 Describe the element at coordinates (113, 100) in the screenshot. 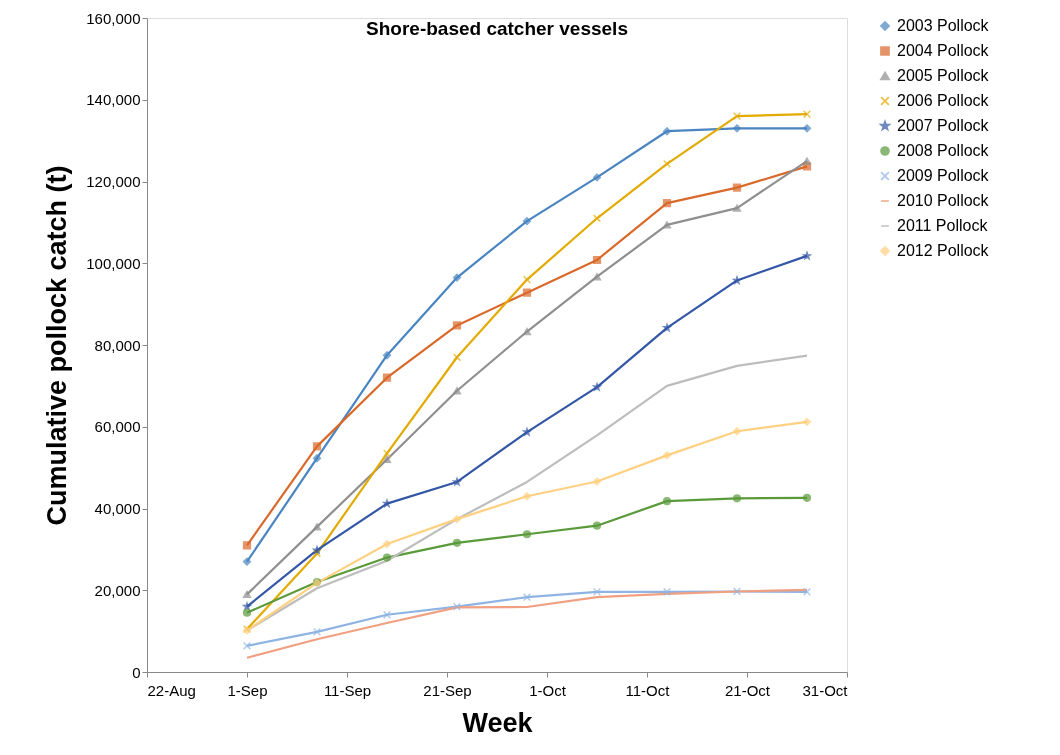

I see `y-tick-label: 140,000` at that location.